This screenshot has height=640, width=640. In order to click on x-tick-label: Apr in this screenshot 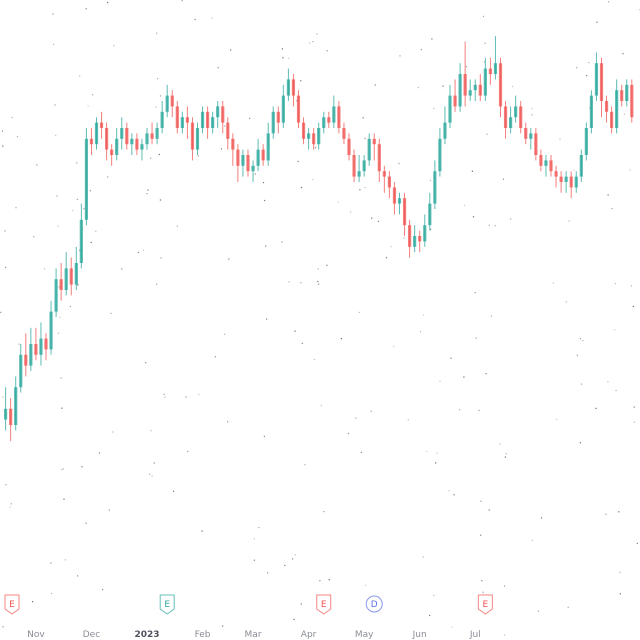, I will do `click(309, 635)`.